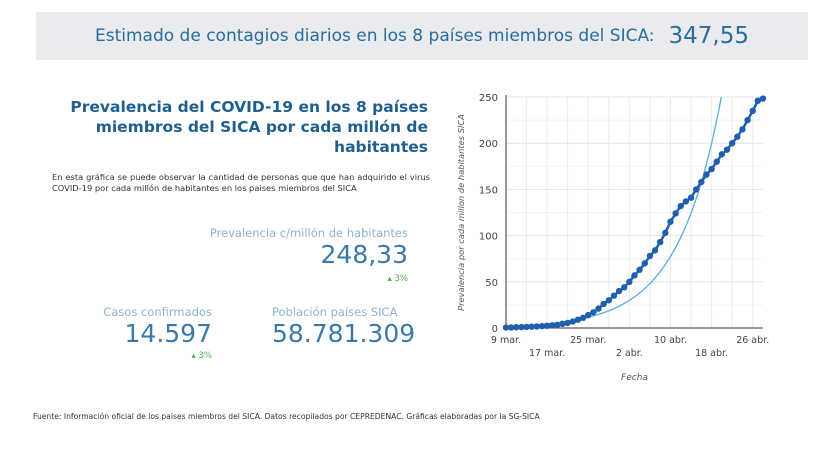 The height and width of the screenshot is (450, 825). I want to click on banner-value: 347,55, so click(708, 36).